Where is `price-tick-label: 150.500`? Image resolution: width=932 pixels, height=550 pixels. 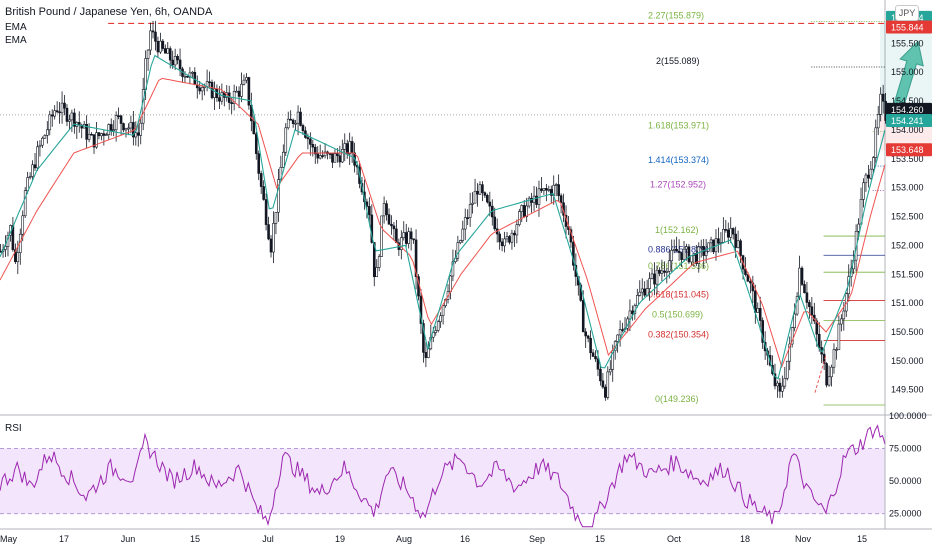
price-tick-label: 150.500 is located at coordinates (907, 332).